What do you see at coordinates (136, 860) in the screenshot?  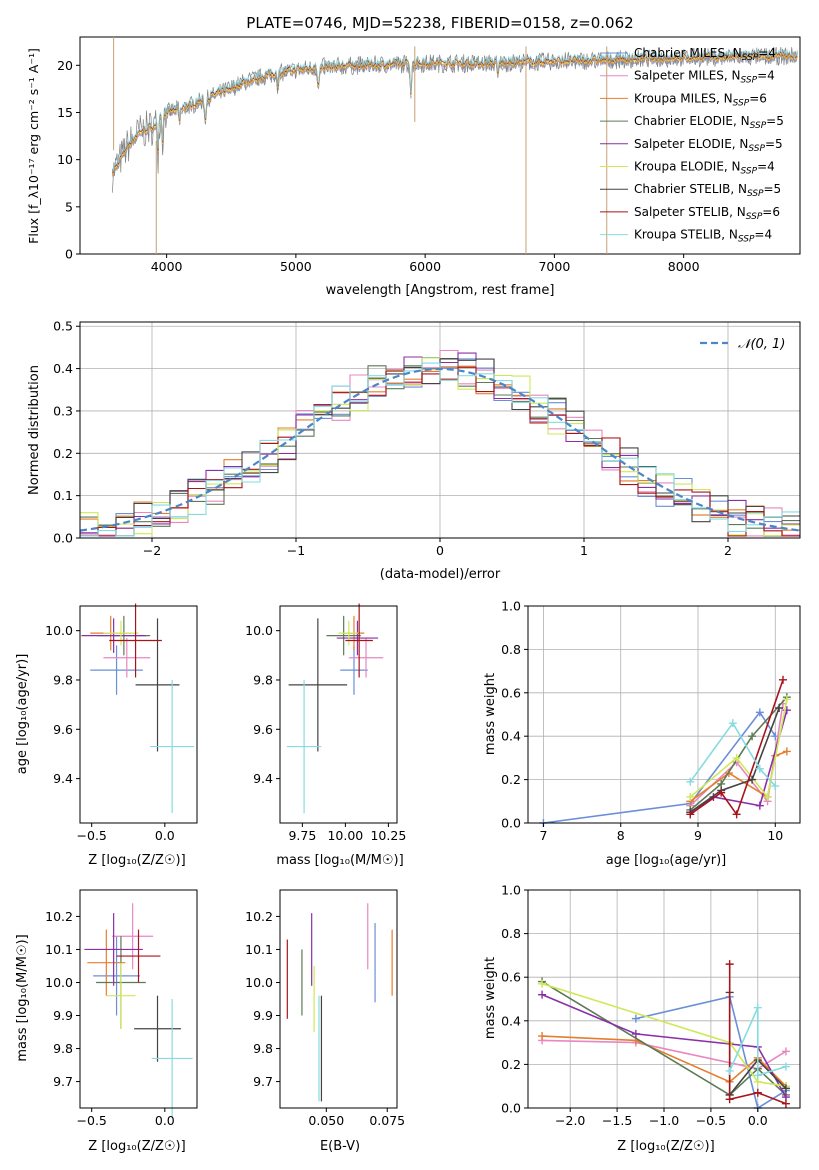 I see `z-age-xlabel: Z [log₁₀(Z/Z☉)]` at bounding box center [136, 860].